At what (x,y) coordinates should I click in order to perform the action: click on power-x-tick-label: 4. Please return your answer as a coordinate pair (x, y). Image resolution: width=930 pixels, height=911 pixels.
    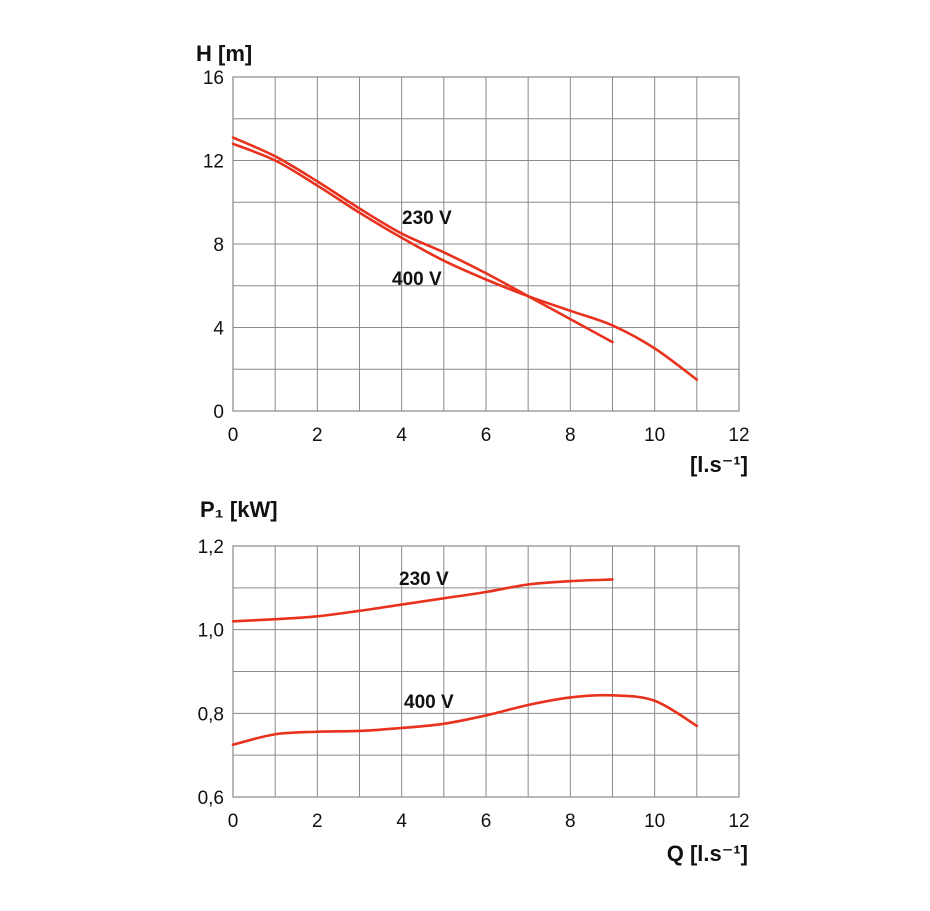
    Looking at the image, I should click on (401, 821).